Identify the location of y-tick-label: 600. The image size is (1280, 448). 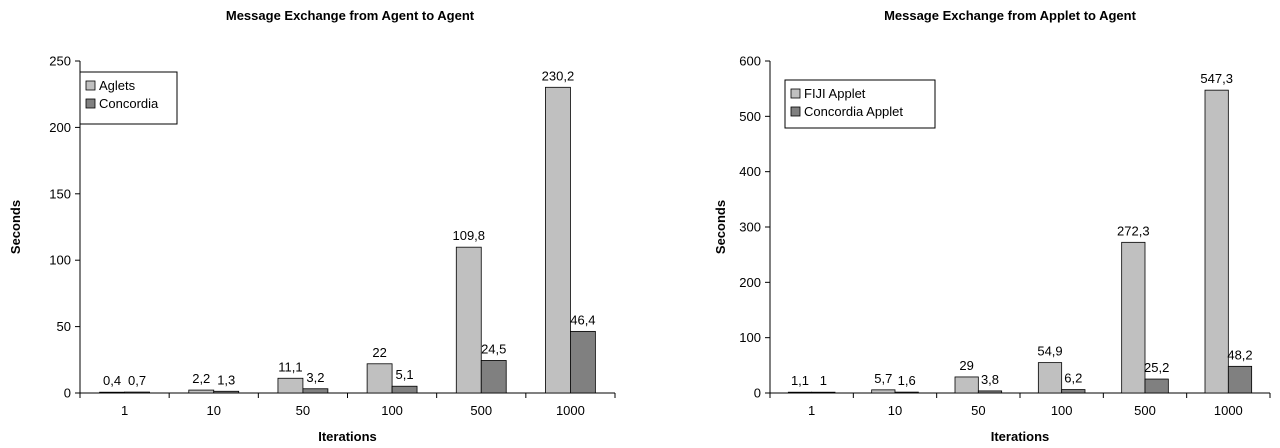
(750, 61).